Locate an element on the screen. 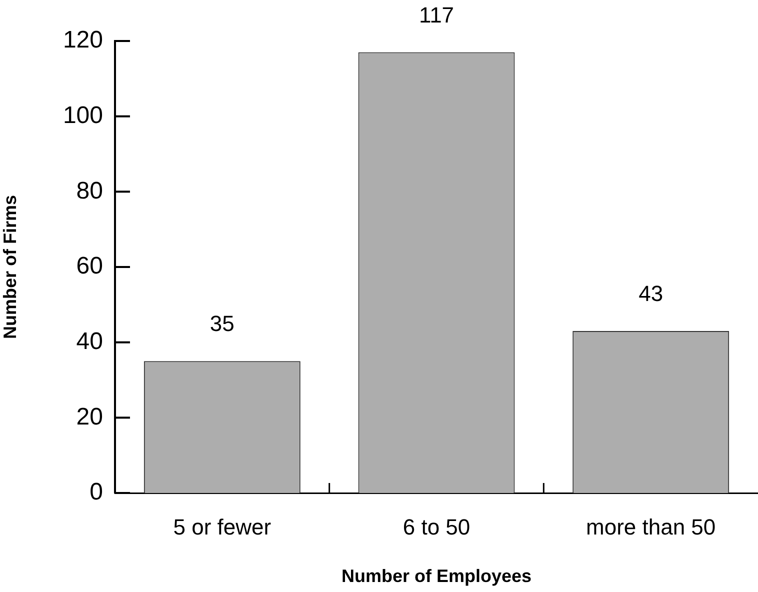 The image size is (758, 592). x-axis-title: Number of Employees is located at coordinates (436, 576).